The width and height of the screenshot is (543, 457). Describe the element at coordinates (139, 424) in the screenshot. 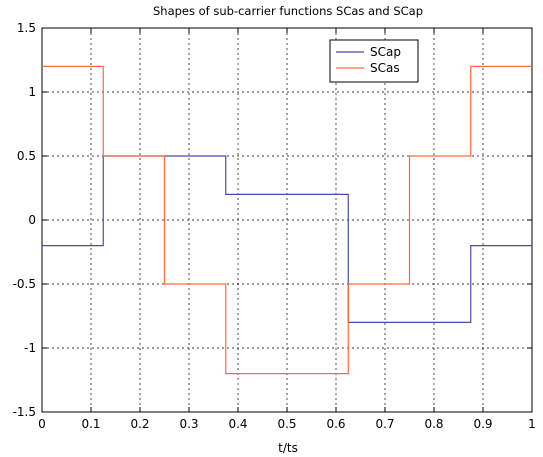

I see `x-tick-label: 0.2` at that location.